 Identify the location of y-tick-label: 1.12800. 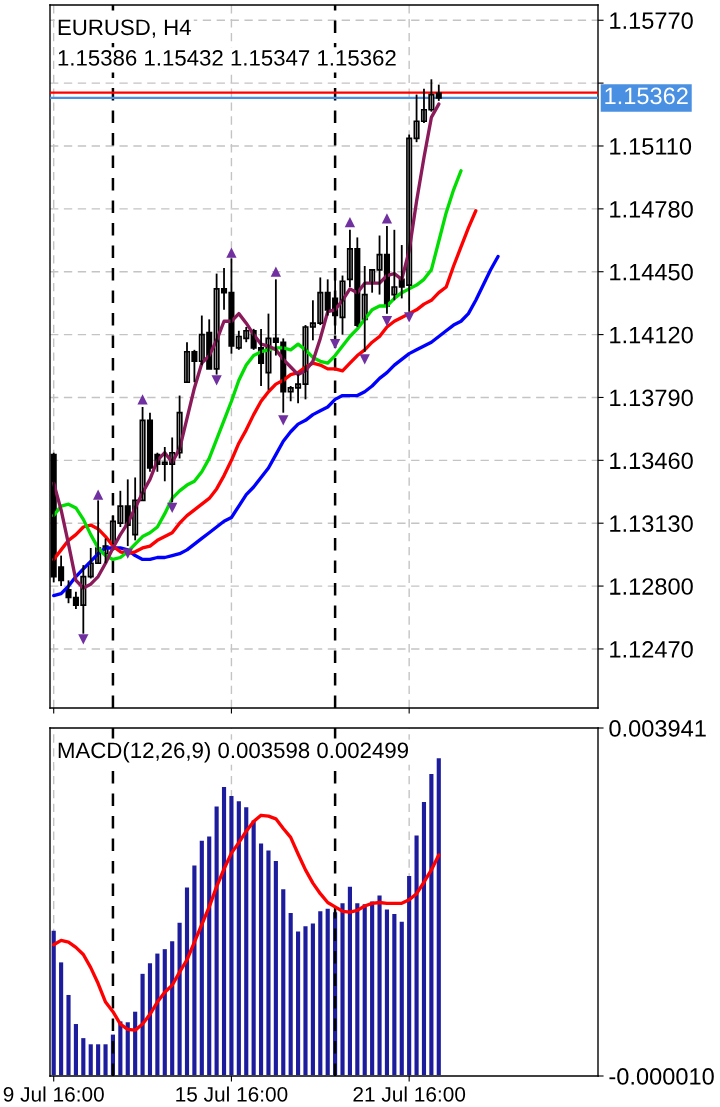
(651, 586).